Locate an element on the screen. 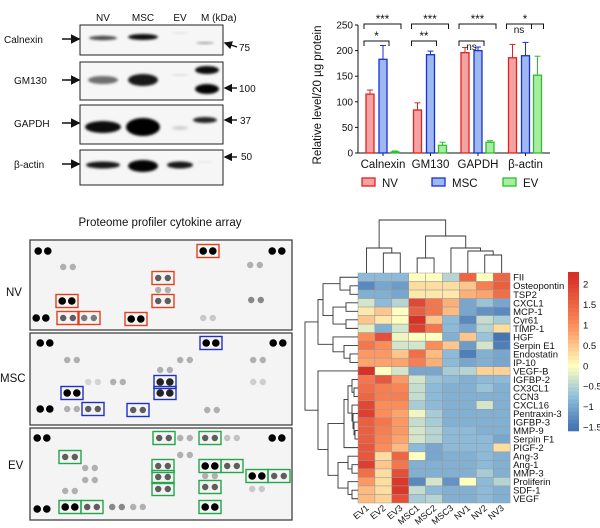 This screenshot has width=600, height=528. bar-EV-β-actin is located at coordinates (537, 114).